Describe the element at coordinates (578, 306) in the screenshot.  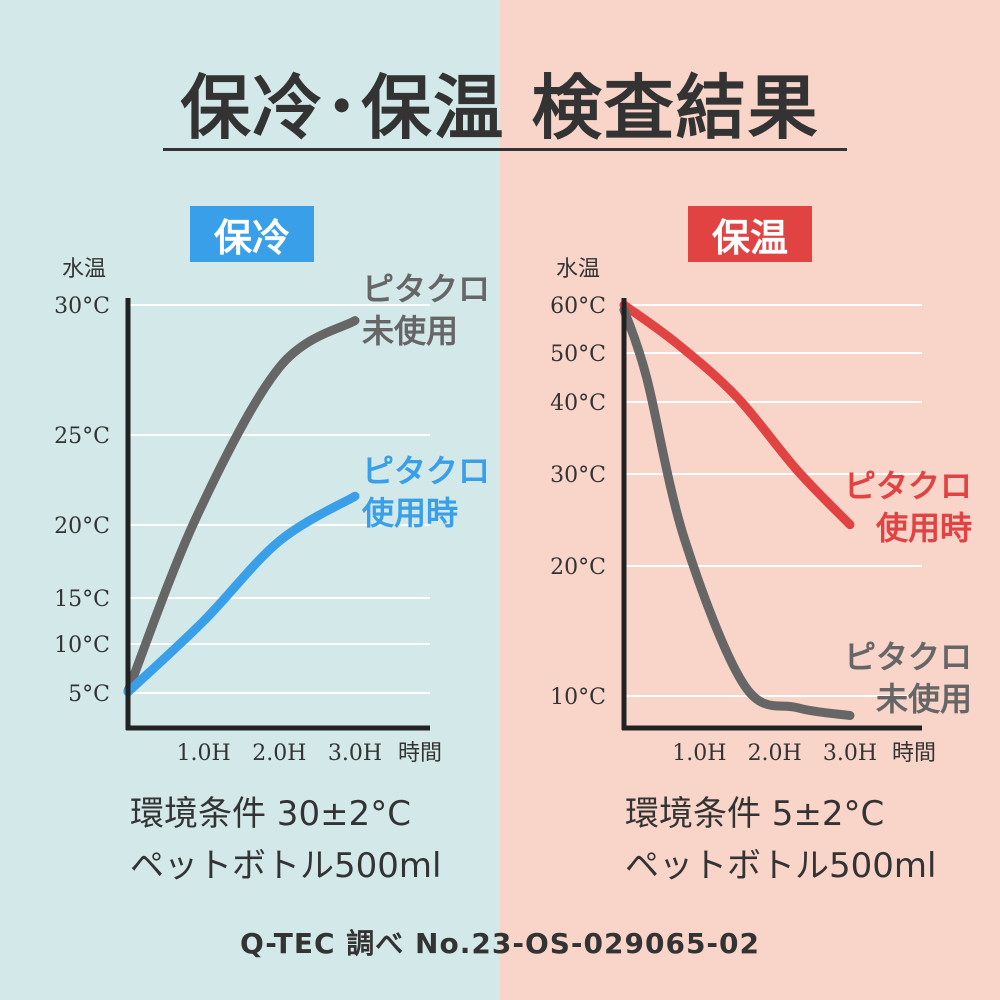
I see `hot-y-tick-label: 60°C` at that location.